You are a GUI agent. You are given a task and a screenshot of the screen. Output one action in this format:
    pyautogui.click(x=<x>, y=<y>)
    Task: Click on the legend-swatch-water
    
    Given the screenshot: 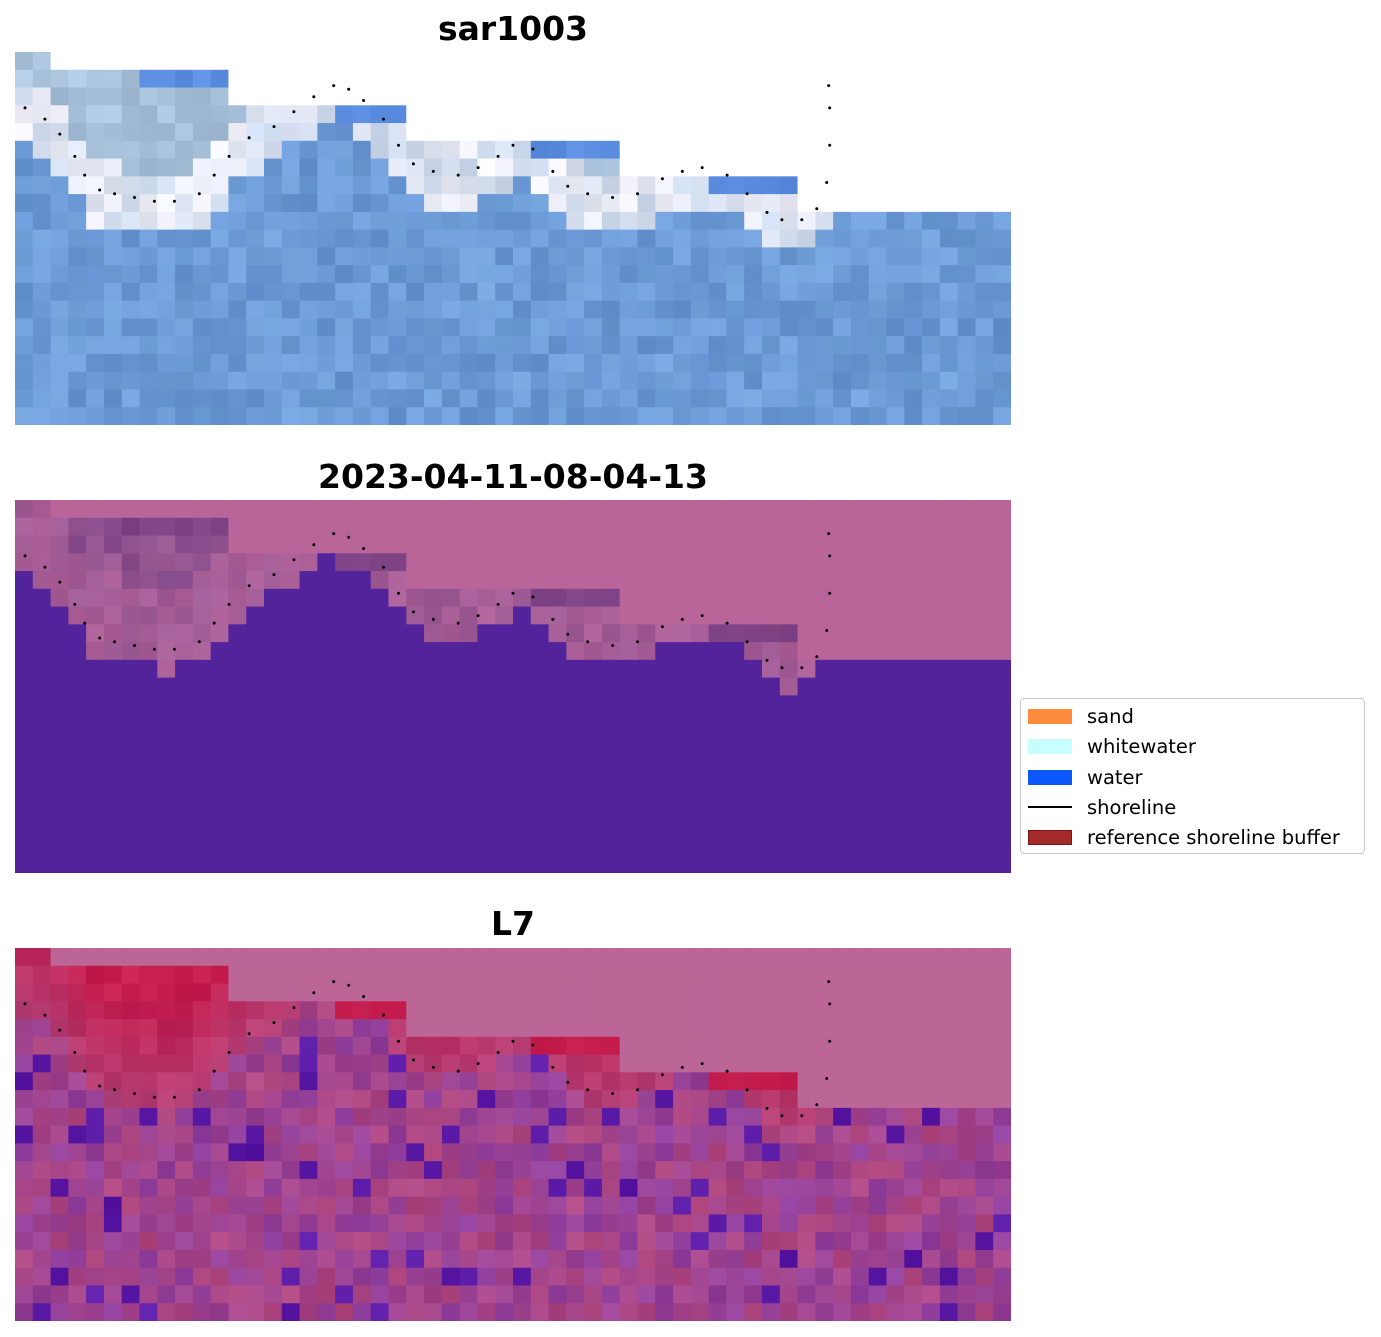 What is the action you would take?
    pyautogui.click(x=1050, y=777)
    